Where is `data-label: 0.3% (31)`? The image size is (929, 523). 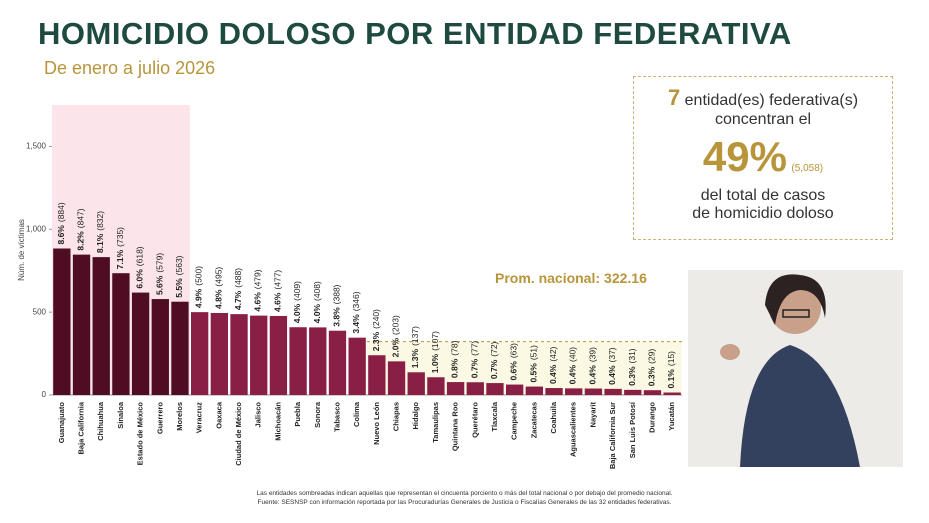
data-label: 0.3% (31) is located at coordinates (632, 367).